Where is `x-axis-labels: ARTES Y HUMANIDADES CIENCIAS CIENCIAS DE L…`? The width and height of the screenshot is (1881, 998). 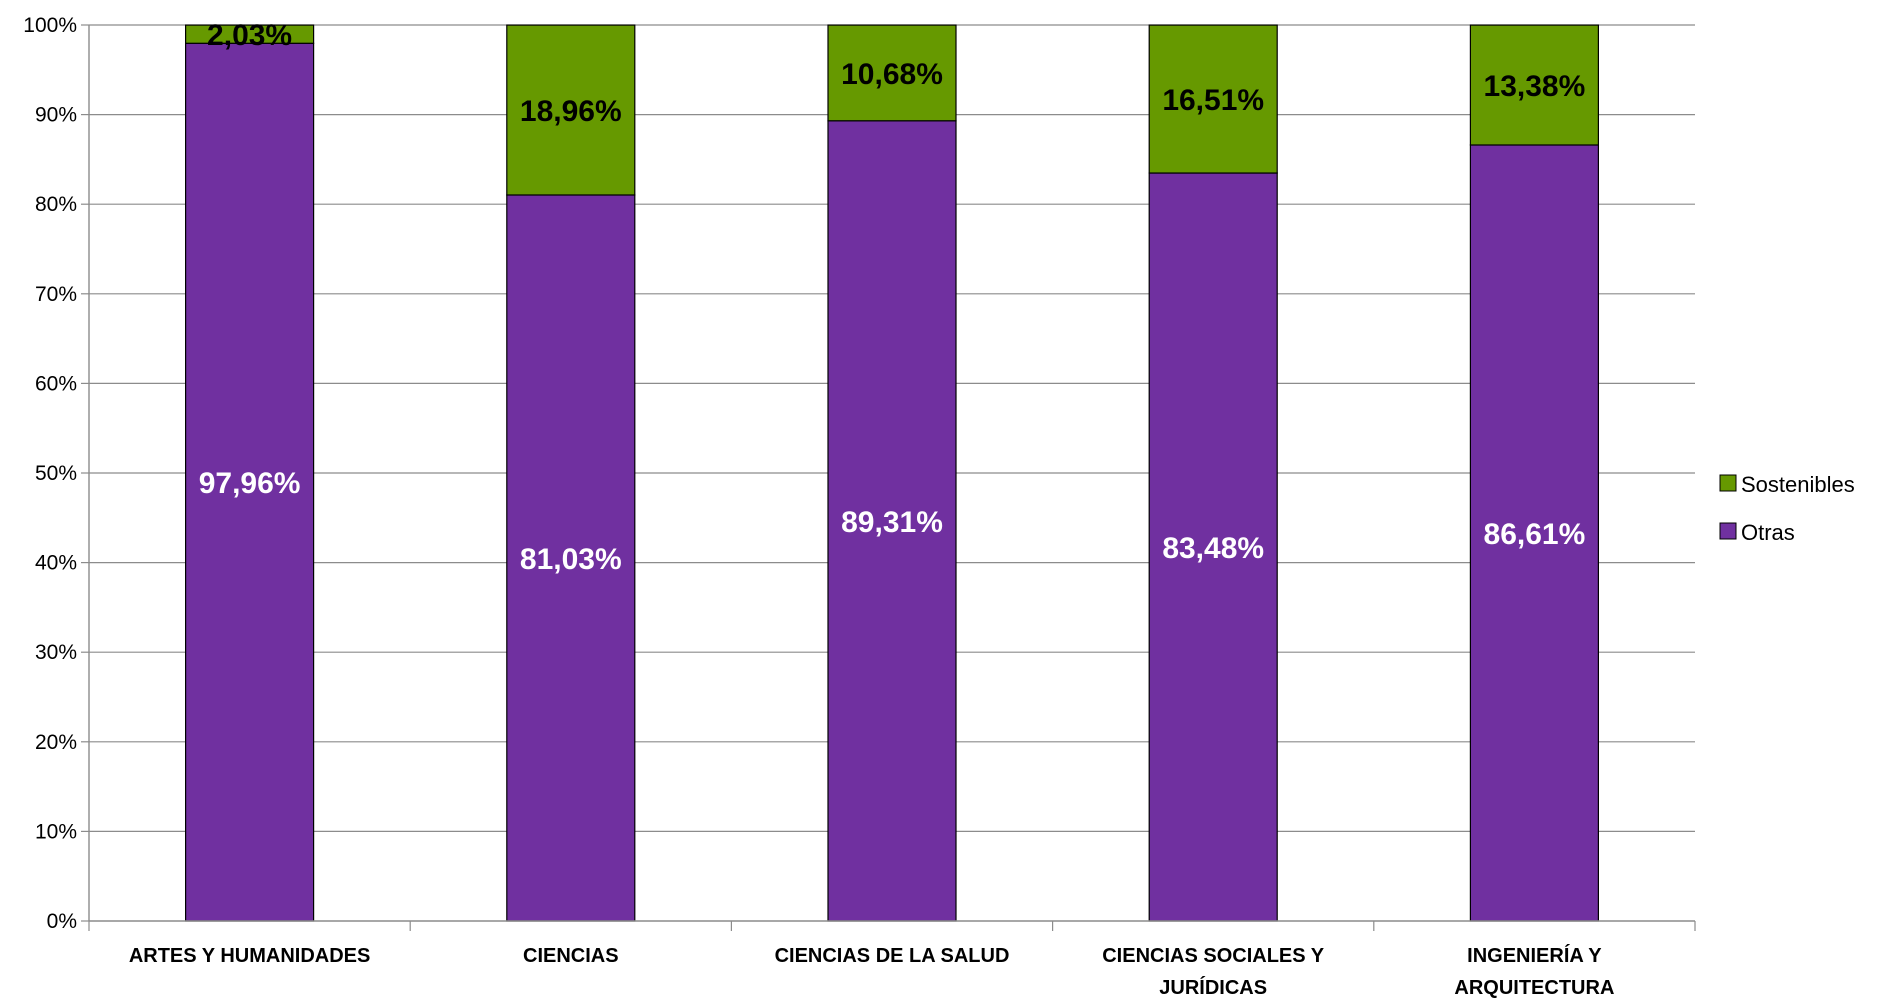 x-axis-labels: ARTES Y HUMANIDADES CIENCIAS CIENCIAS DE L… is located at coordinates (872, 971).